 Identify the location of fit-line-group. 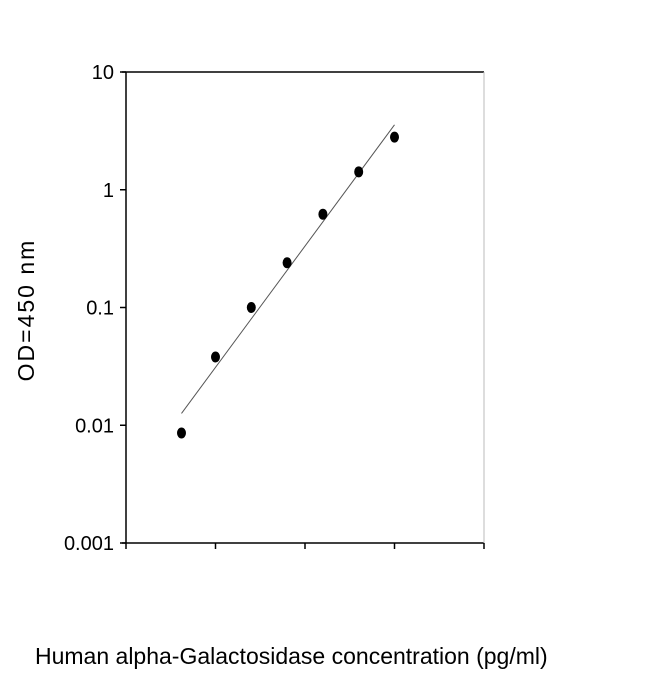
(288, 269).